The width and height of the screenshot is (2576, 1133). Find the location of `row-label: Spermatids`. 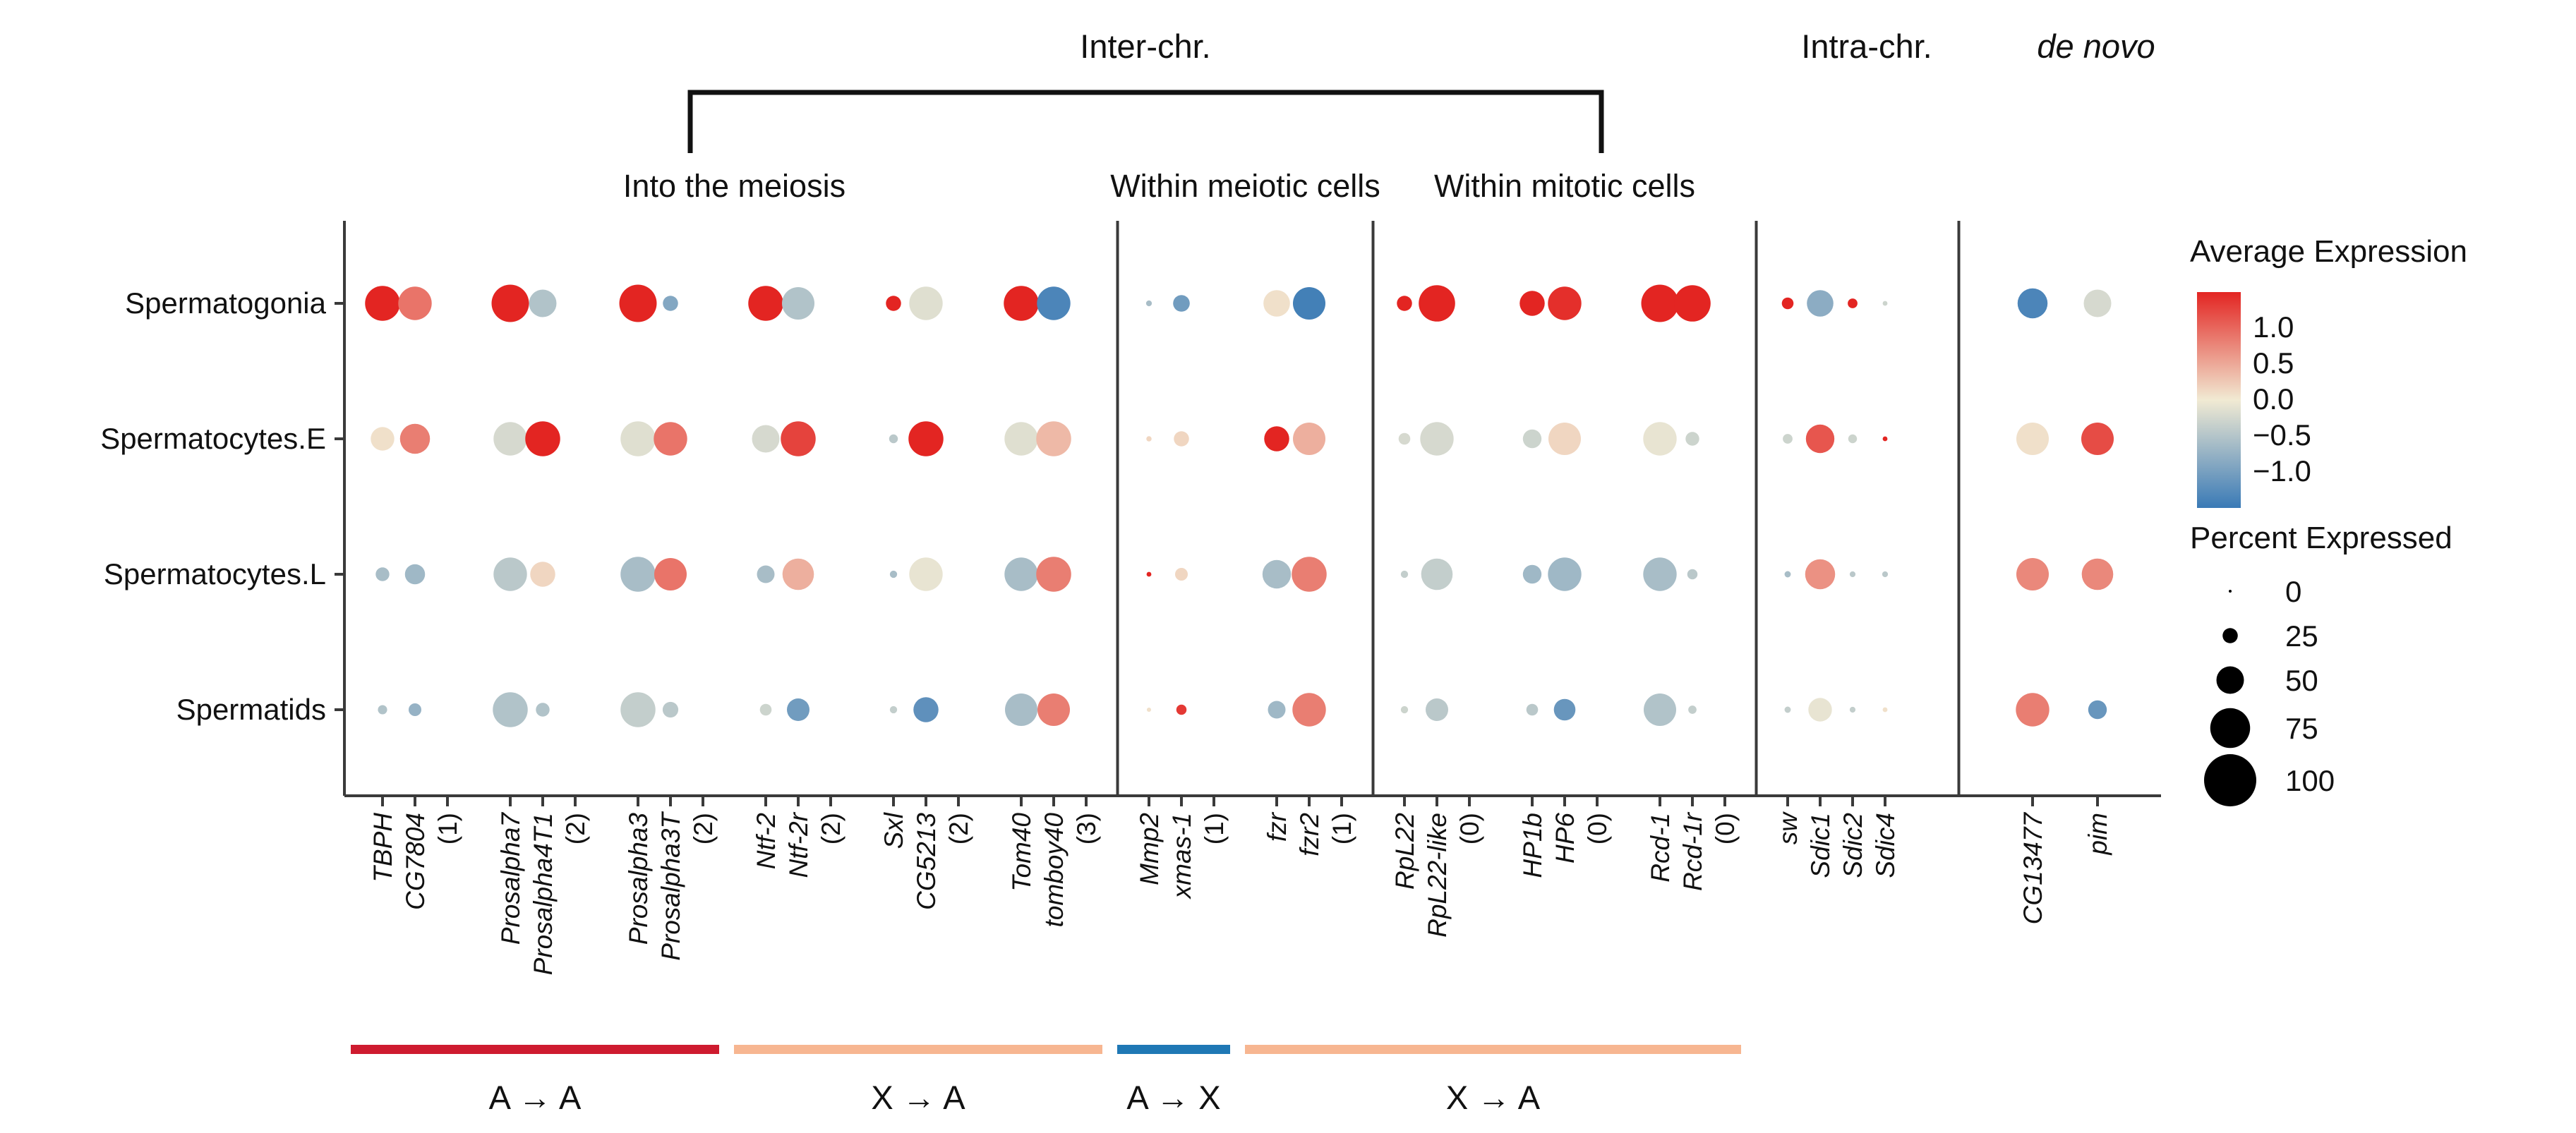

row-label: Spermatids is located at coordinates (251, 710).